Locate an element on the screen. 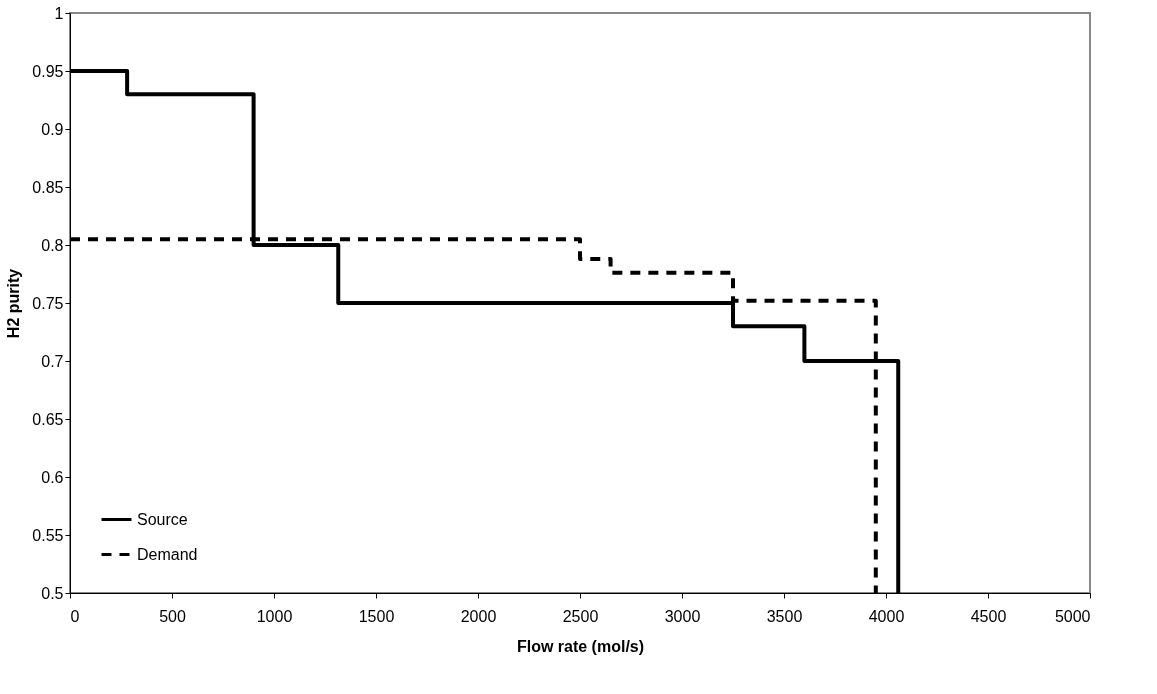  x-tick-label: 0 is located at coordinates (75, 616).